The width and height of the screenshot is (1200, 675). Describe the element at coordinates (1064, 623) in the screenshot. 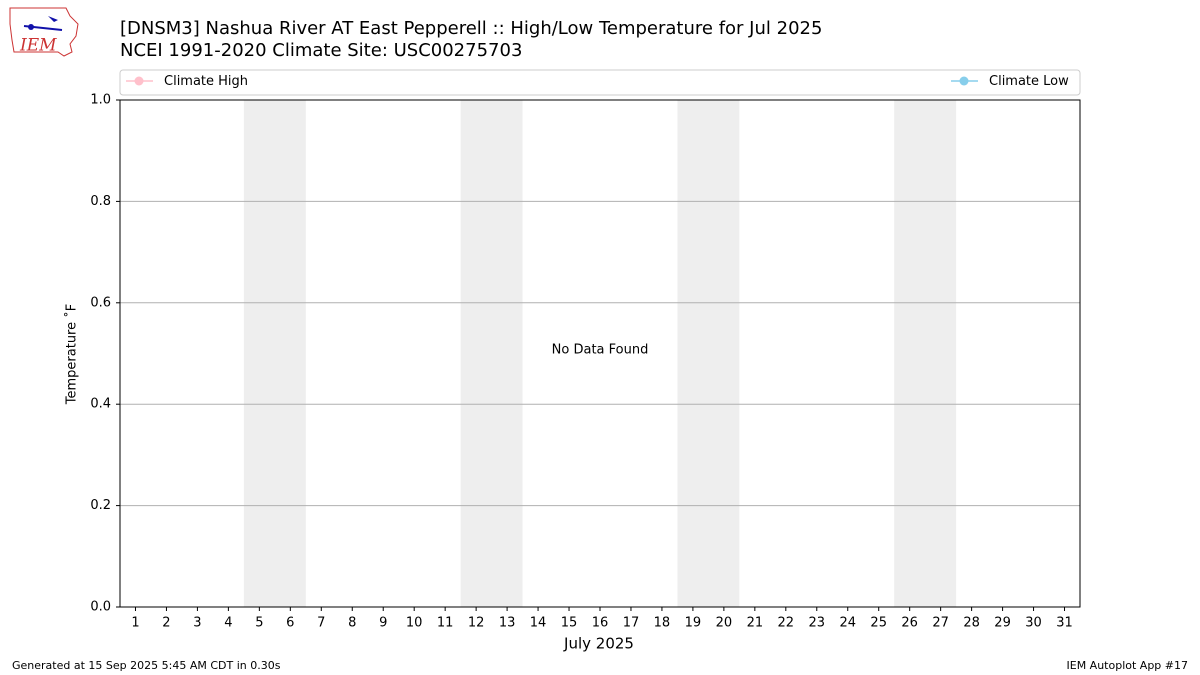

I see `x-tick-label: 31` at that location.